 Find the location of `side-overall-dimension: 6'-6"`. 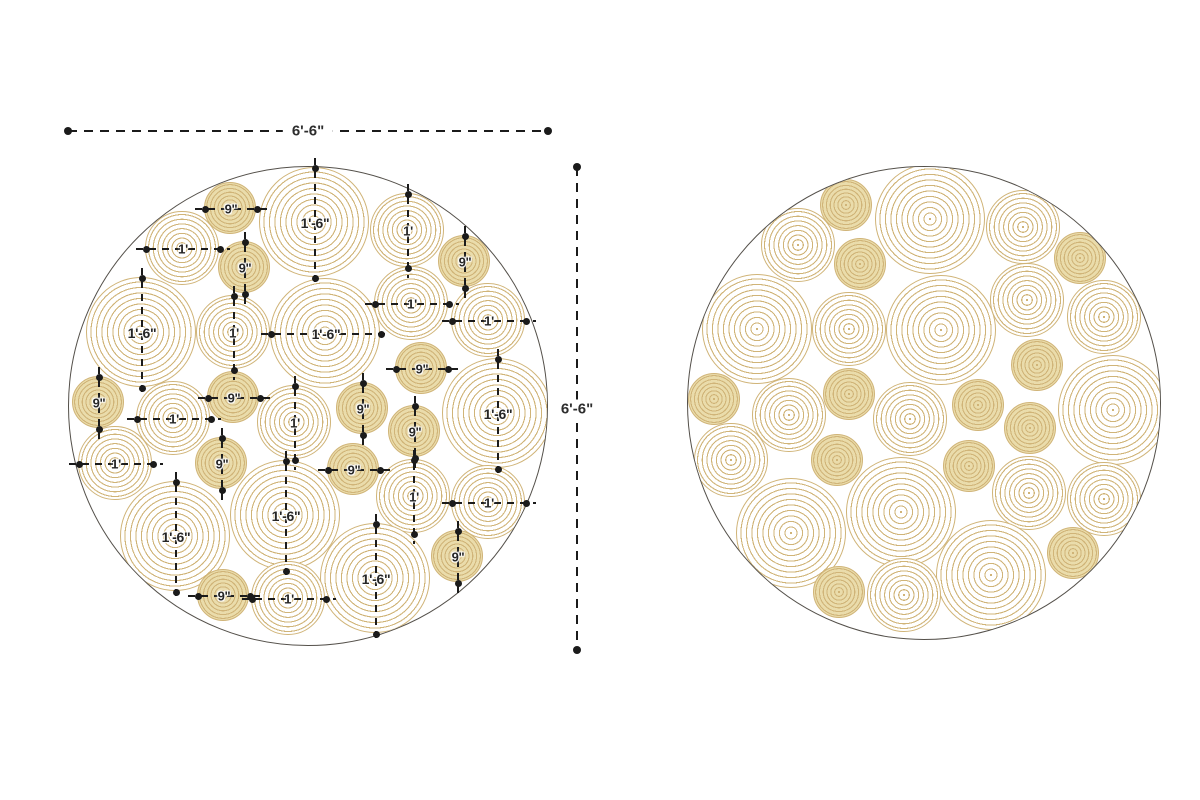

side-overall-dimension: 6'-6" is located at coordinates (577, 408).